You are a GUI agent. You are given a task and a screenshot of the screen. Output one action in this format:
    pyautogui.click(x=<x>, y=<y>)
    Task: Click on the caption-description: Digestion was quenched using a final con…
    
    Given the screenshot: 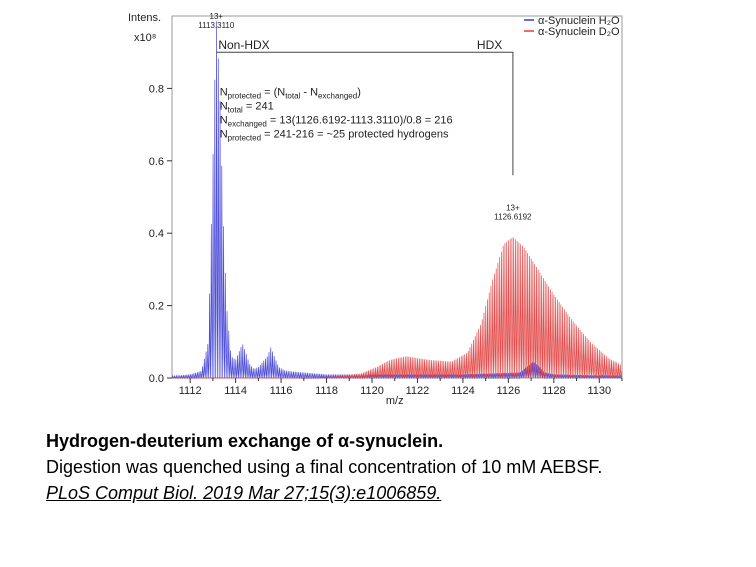 What is the action you would take?
    pyautogui.click(x=324, y=467)
    